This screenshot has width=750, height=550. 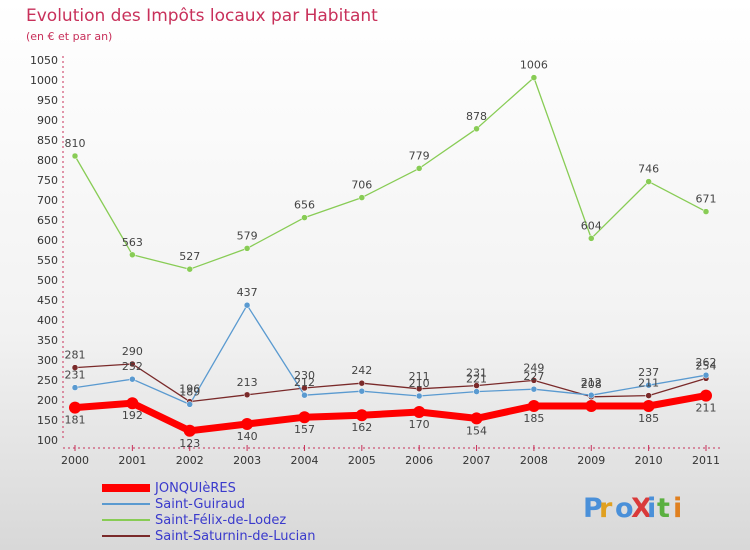 What do you see at coordinates (47, 180) in the screenshot?
I see `y-tick-label: 750` at bounding box center [47, 180].